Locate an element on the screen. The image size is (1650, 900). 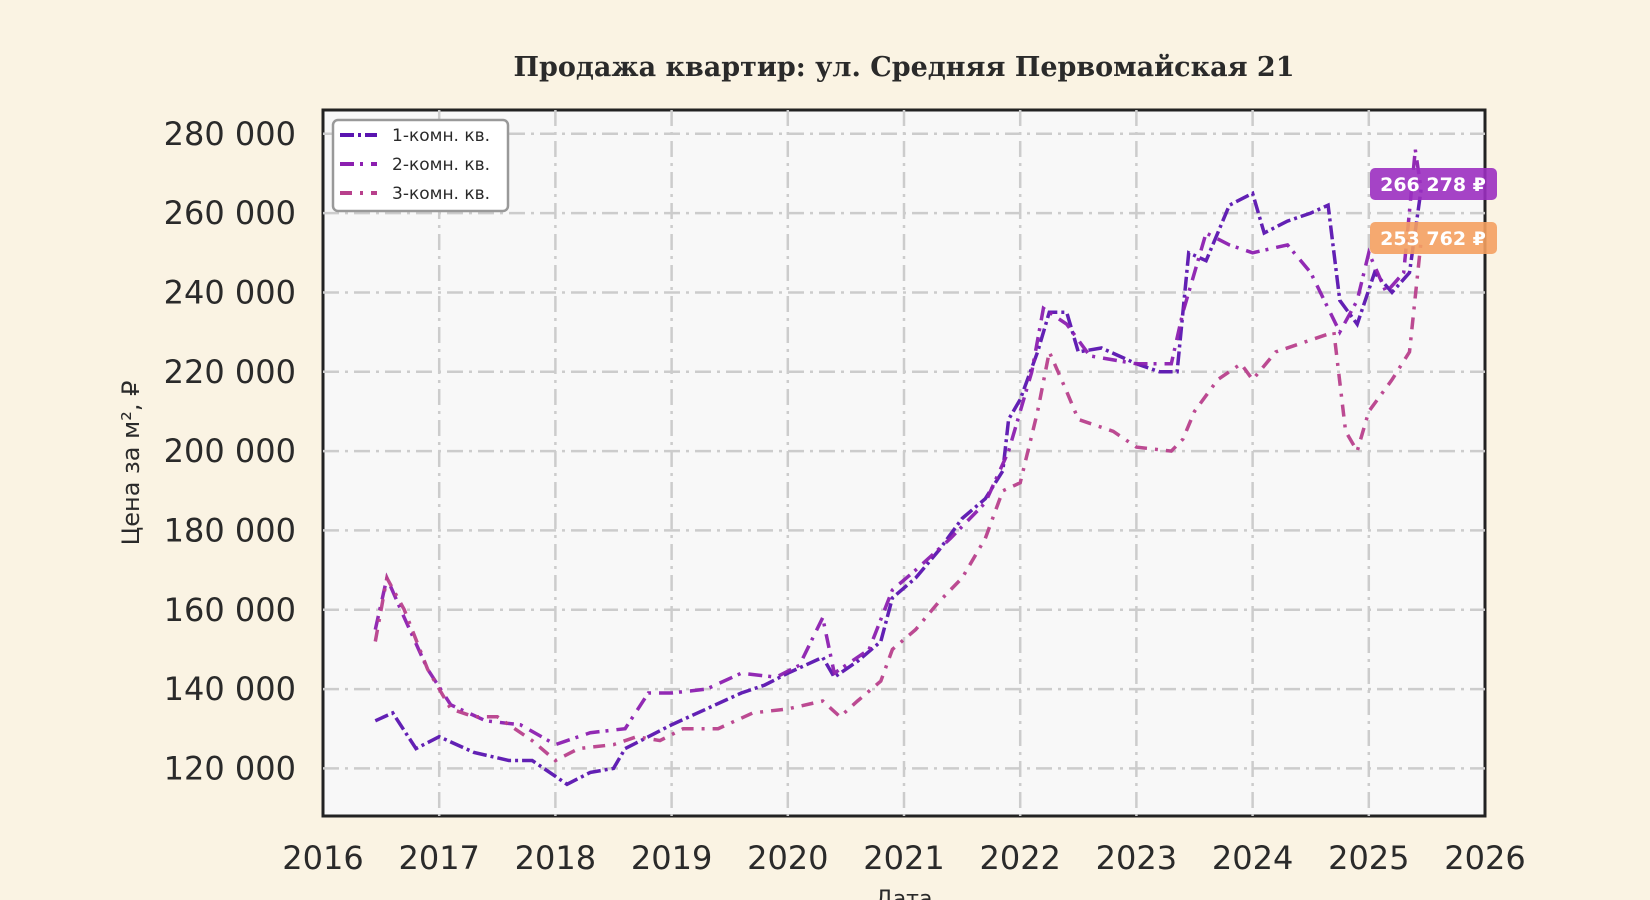
x-tick-label: 2025 is located at coordinates (1368, 858).